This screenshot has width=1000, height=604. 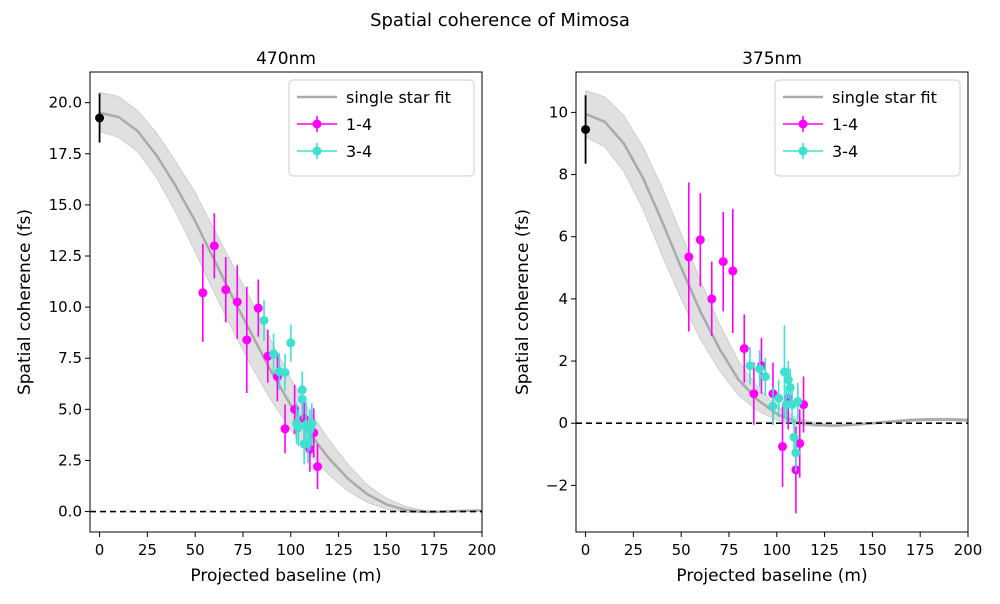 I want to click on y-tick-label: 17.5, so click(x=65, y=154).